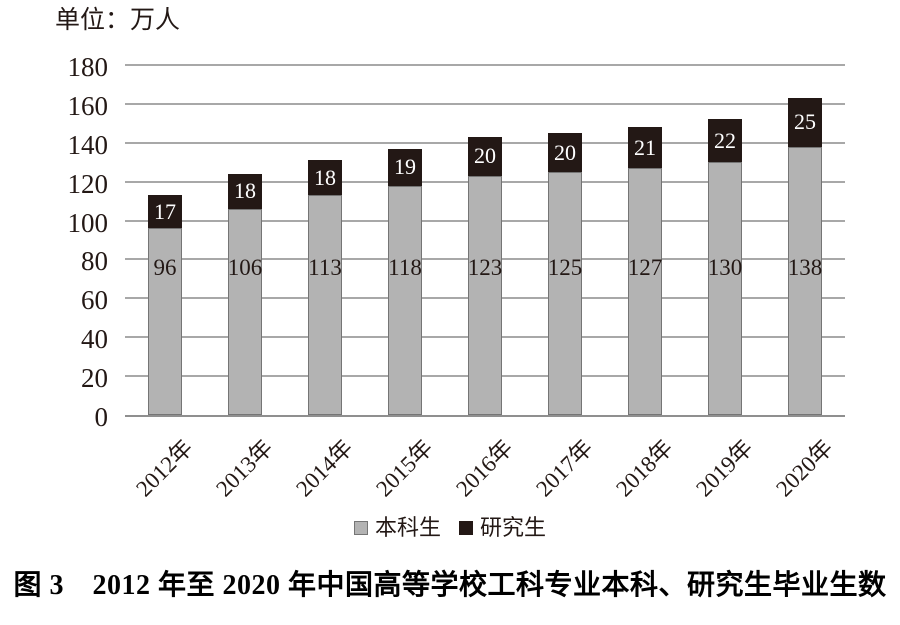 This screenshot has width=900, height=625. What do you see at coordinates (466, 528) in the screenshot?
I see `grad-swatch-icon` at bounding box center [466, 528].